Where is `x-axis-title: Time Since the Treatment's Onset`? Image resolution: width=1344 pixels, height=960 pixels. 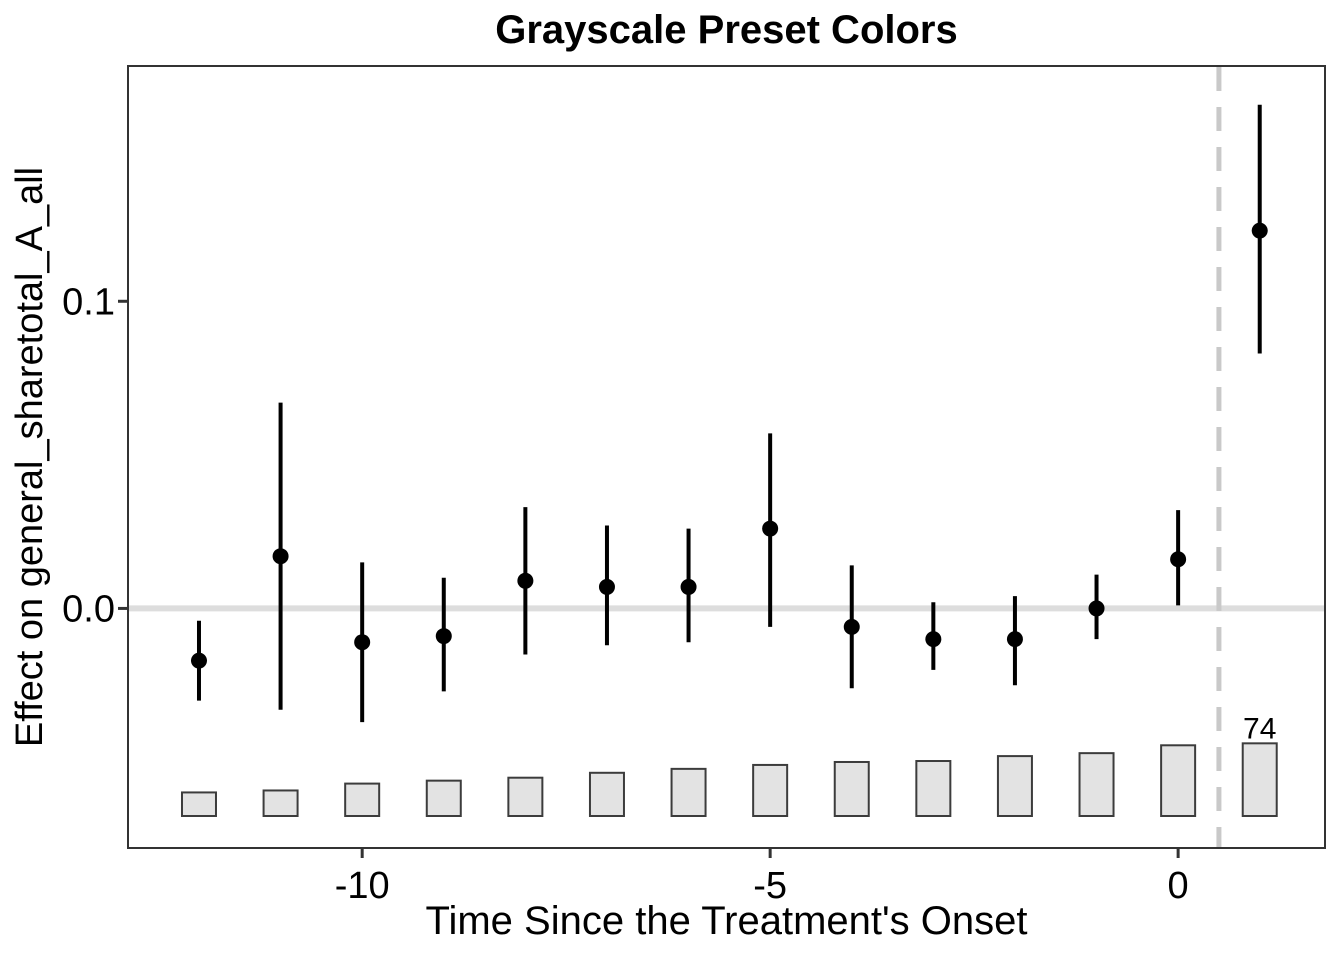 x-axis-title: Time Since the Treatment's Onset is located at coordinates (726, 921).